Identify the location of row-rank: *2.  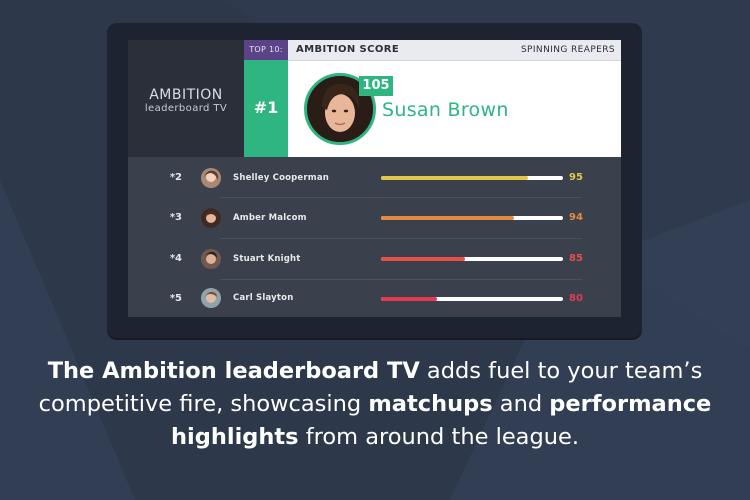
(175, 177).